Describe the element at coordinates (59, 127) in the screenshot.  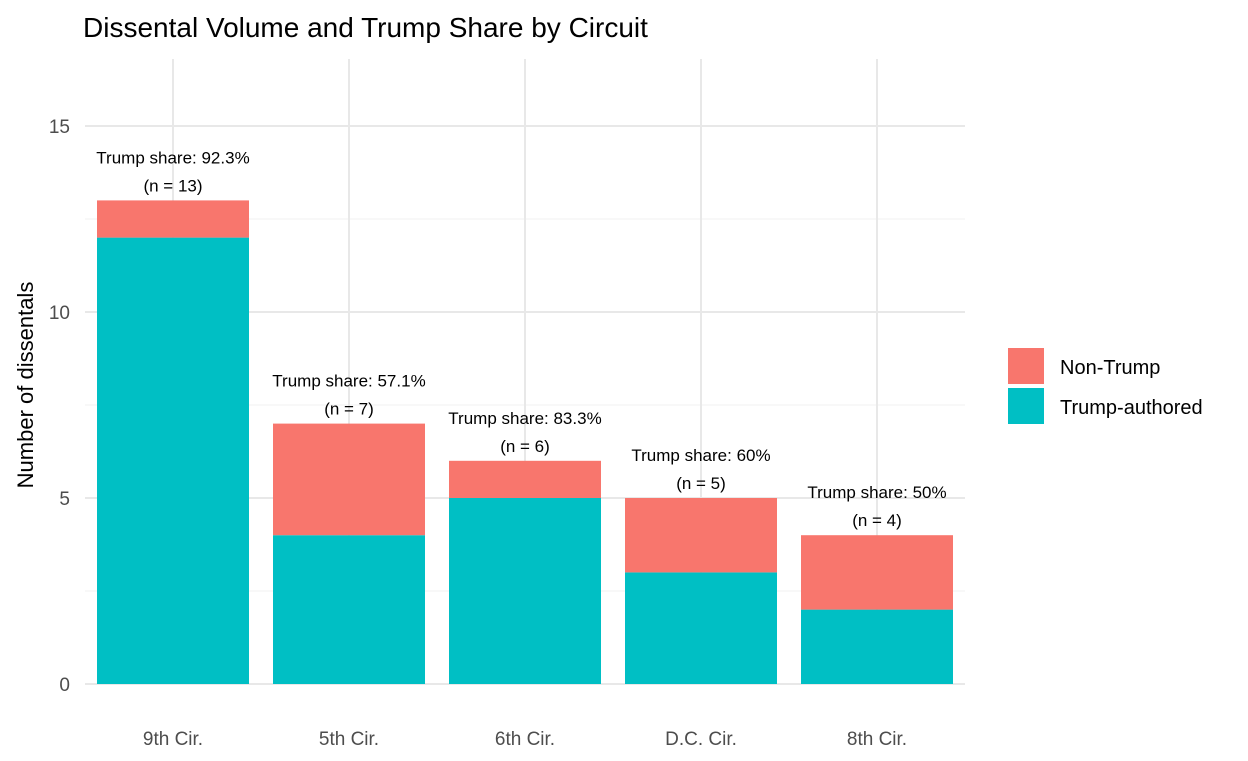
I see `y-tick-label: 15` at that location.